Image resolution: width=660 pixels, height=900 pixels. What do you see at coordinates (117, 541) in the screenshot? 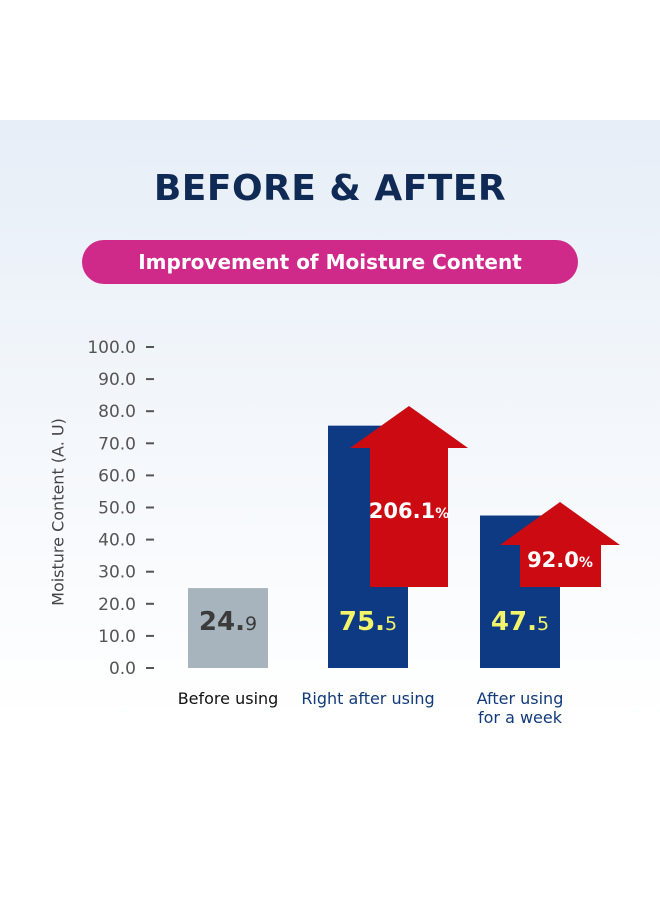
I see `y-tick-label: 40.0` at bounding box center [117, 541].